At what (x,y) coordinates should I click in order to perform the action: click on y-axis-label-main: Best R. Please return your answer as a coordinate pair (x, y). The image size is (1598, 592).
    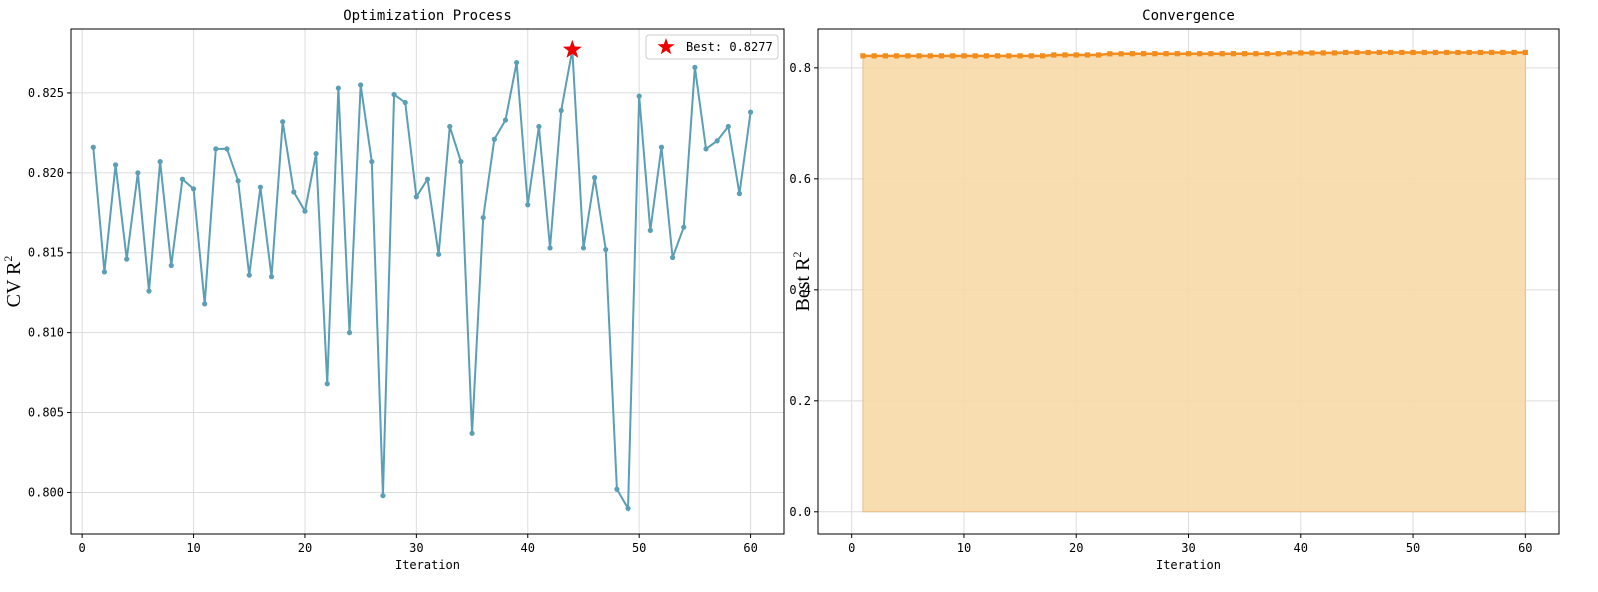
    Looking at the image, I should click on (803, 284).